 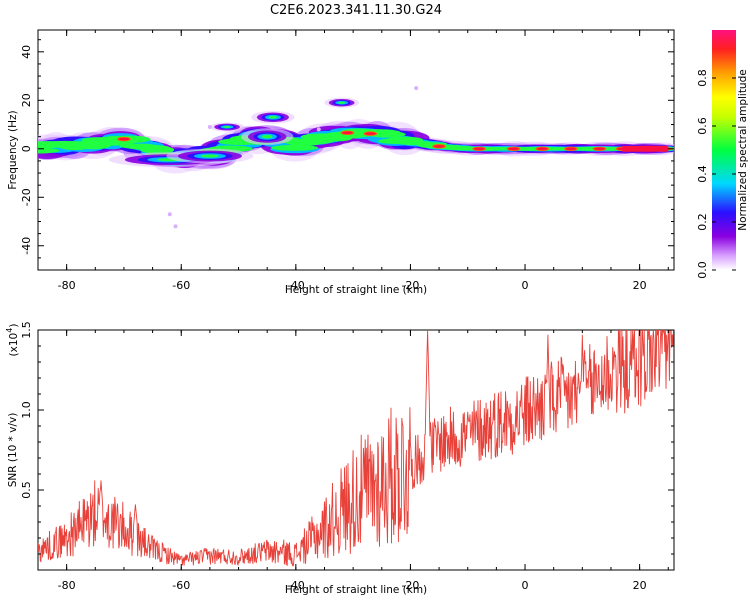 I want to click on spectrogram-y-tick-label: 20, so click(x=26, y=100).